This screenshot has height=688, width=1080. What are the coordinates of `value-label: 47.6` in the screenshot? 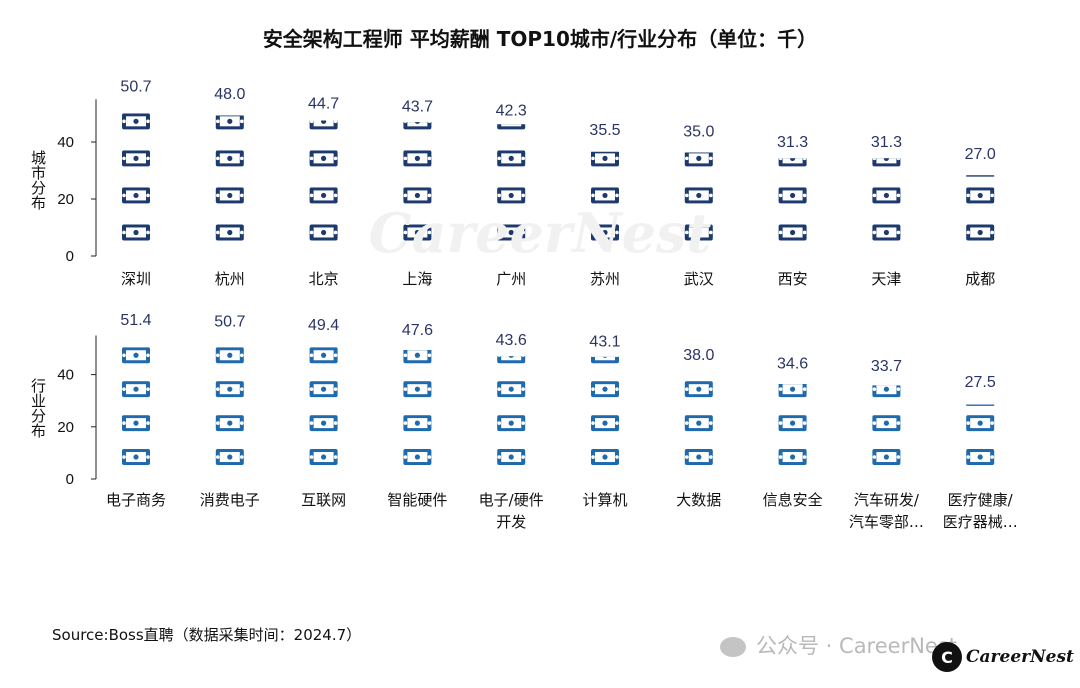 It's located at (417, 330).